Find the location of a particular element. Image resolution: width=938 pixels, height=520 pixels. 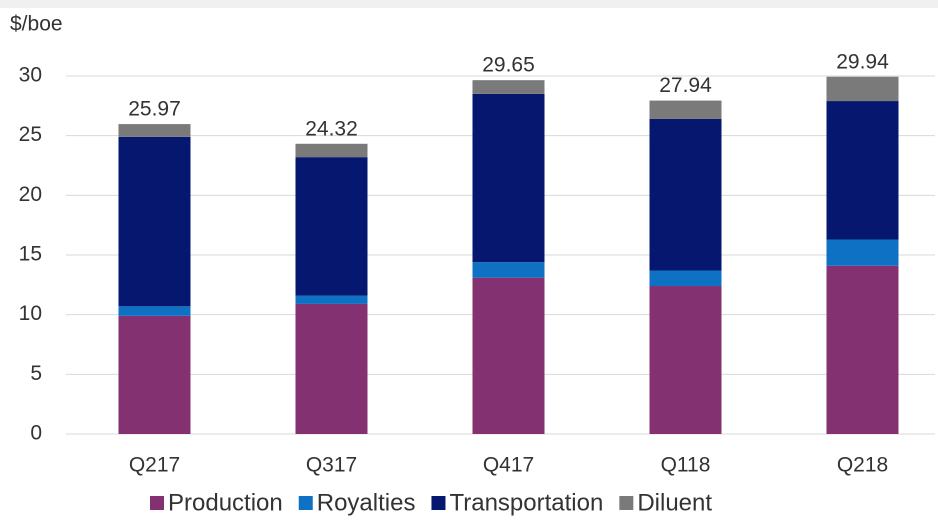

total-label: 29.94 is located at coordinates (862, 61).